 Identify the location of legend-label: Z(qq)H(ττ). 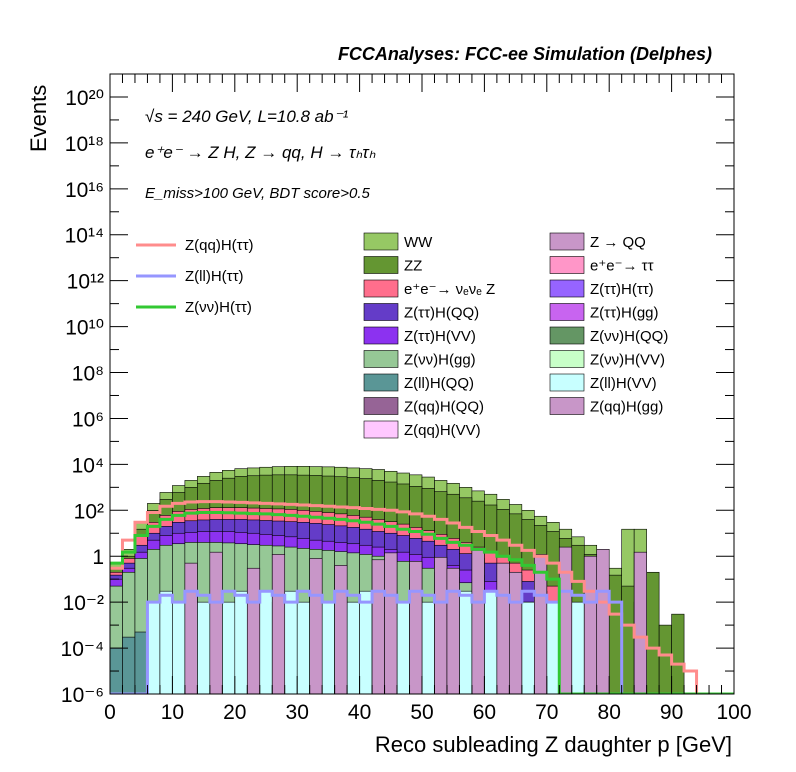
(219, 245).